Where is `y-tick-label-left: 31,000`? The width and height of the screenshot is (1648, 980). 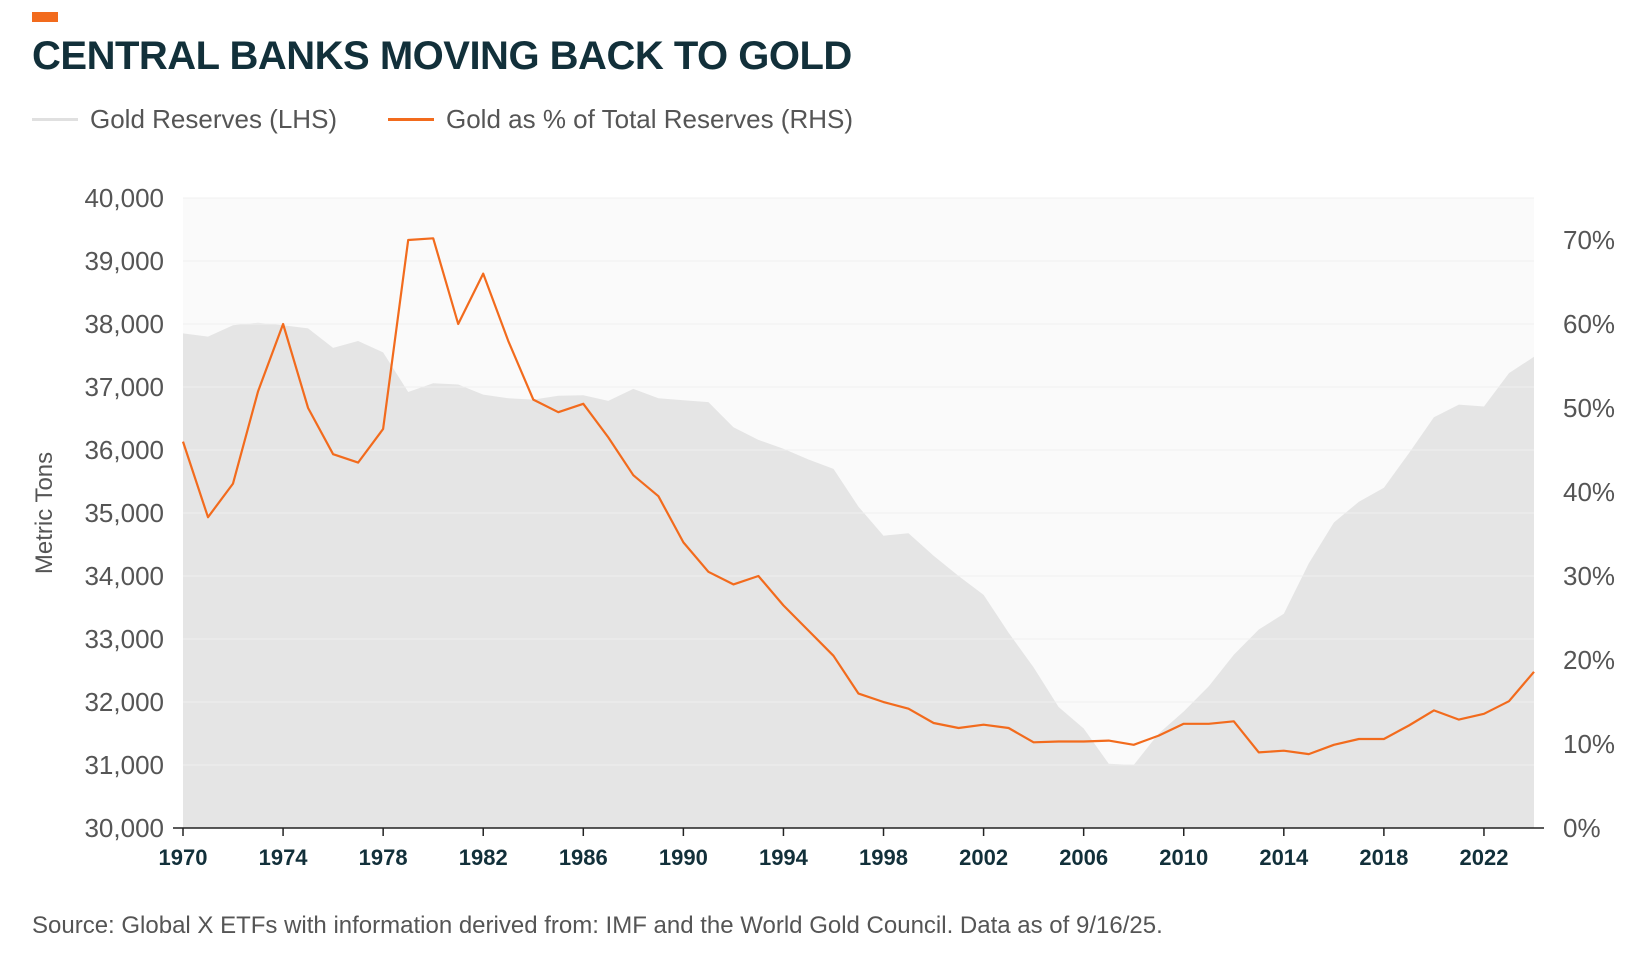 y-tick-label-left: 31,000 is located at coordinates (124, 765).